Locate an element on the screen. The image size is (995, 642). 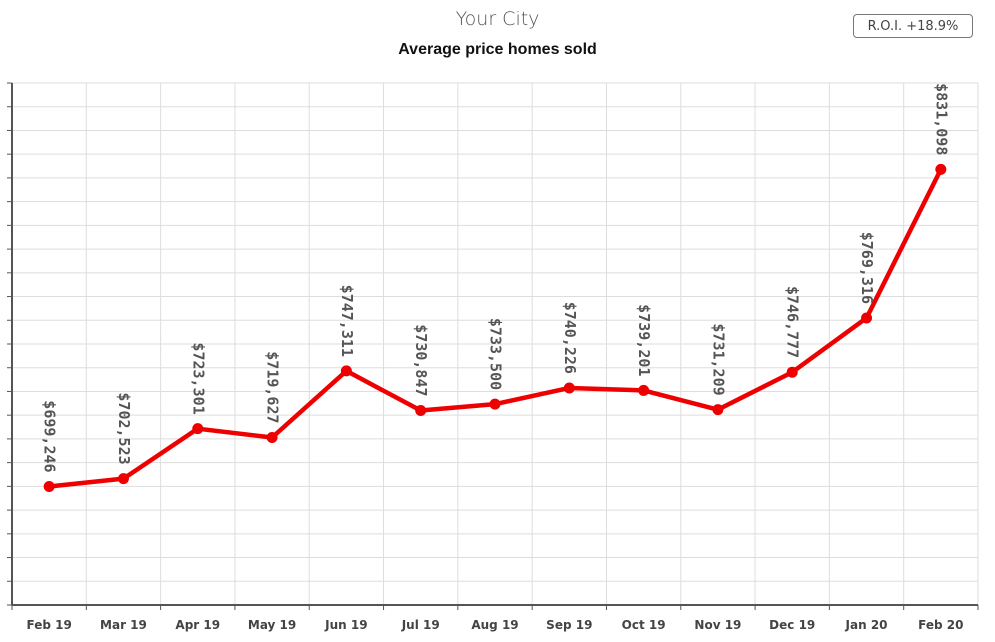
data-label: $746,777 is located at coordinates (793, 322).